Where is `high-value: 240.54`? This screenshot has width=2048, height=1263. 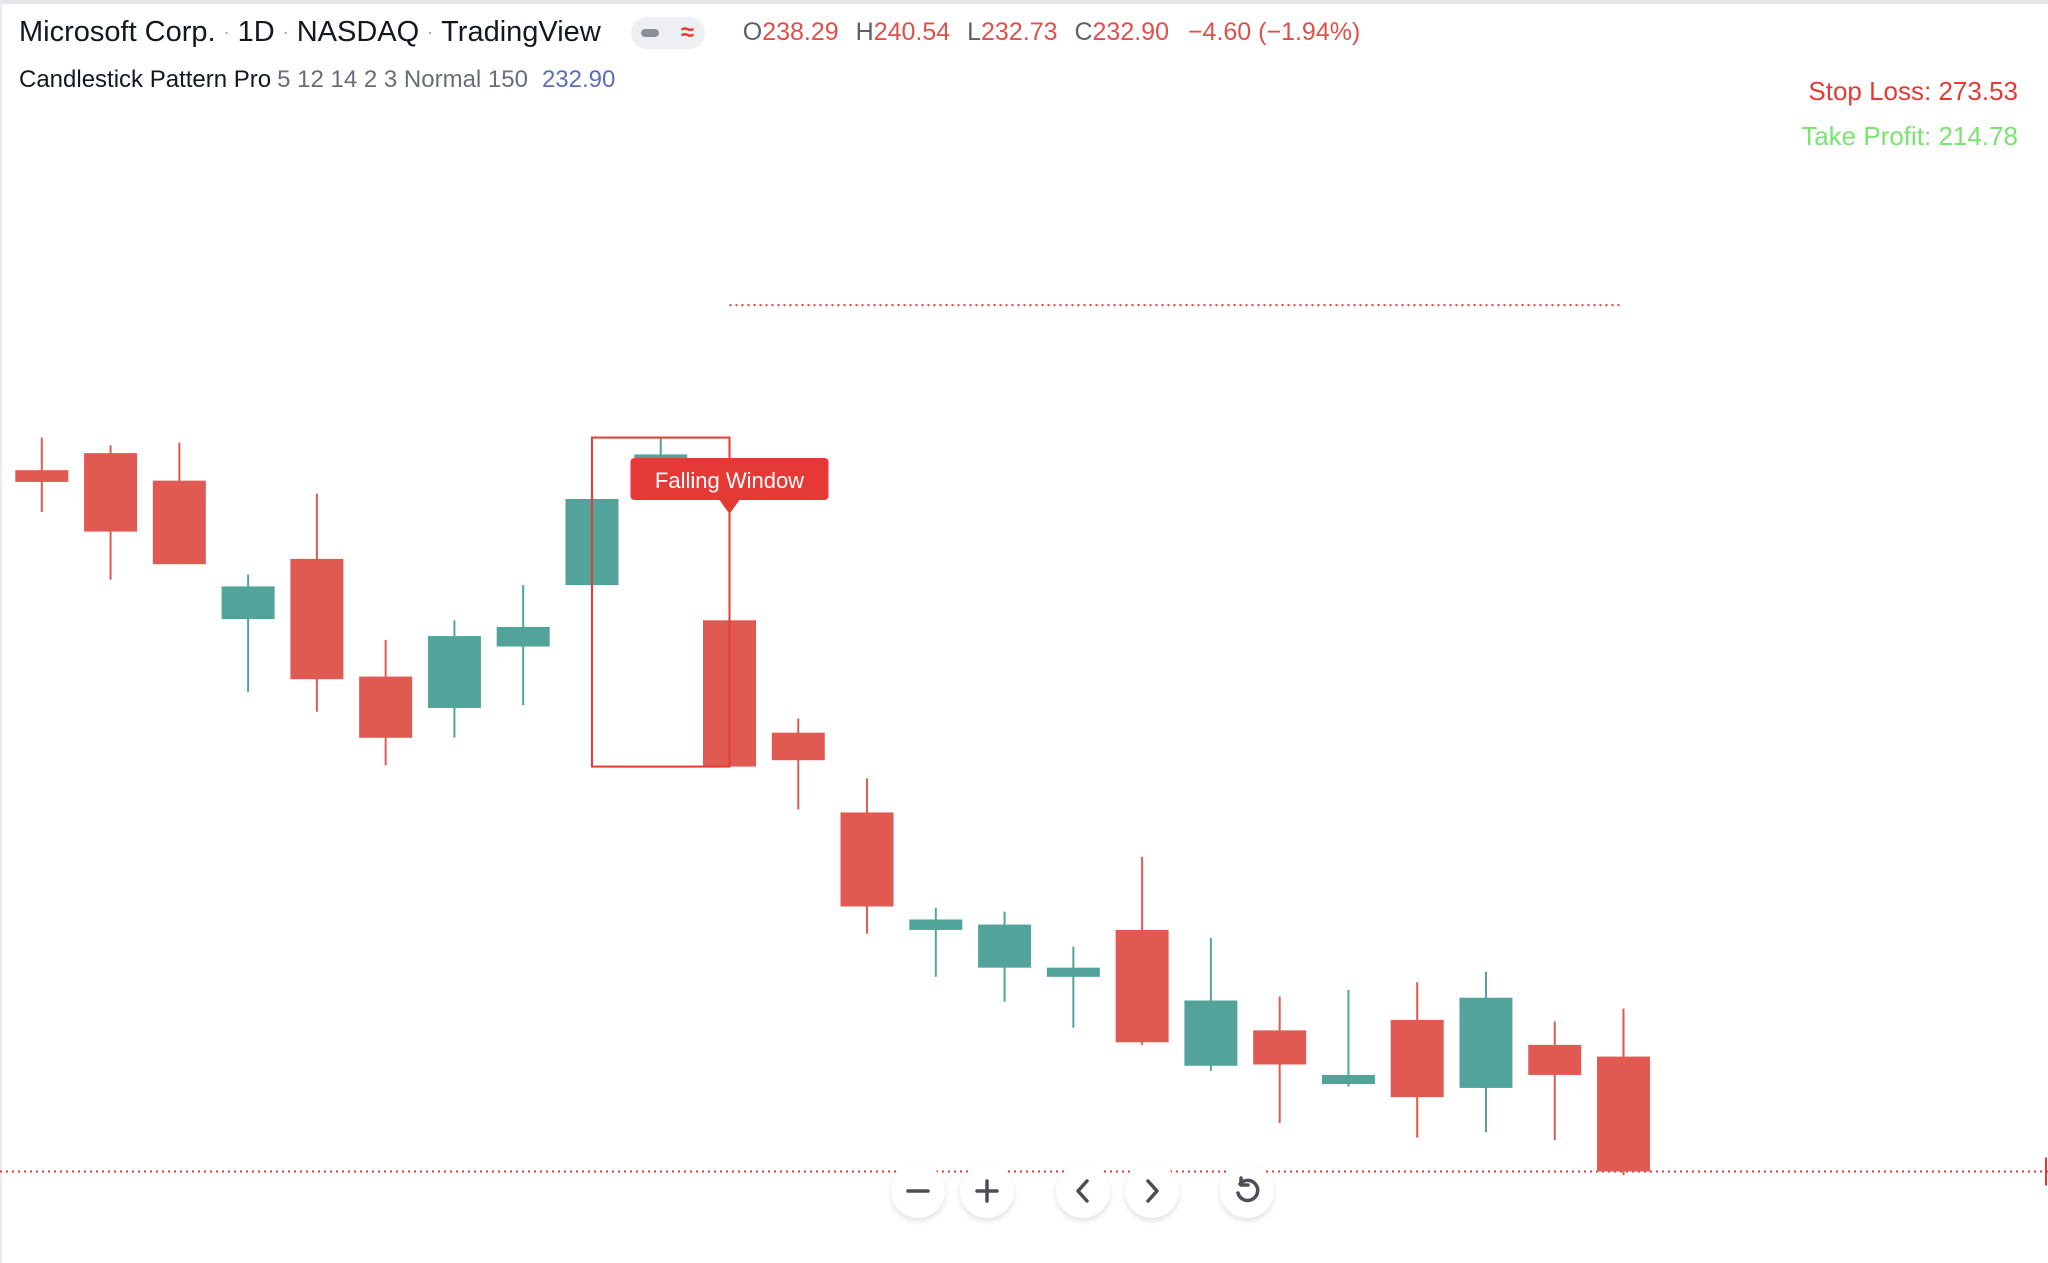 high-value: 240.54 is located at coordinates (912, 32).